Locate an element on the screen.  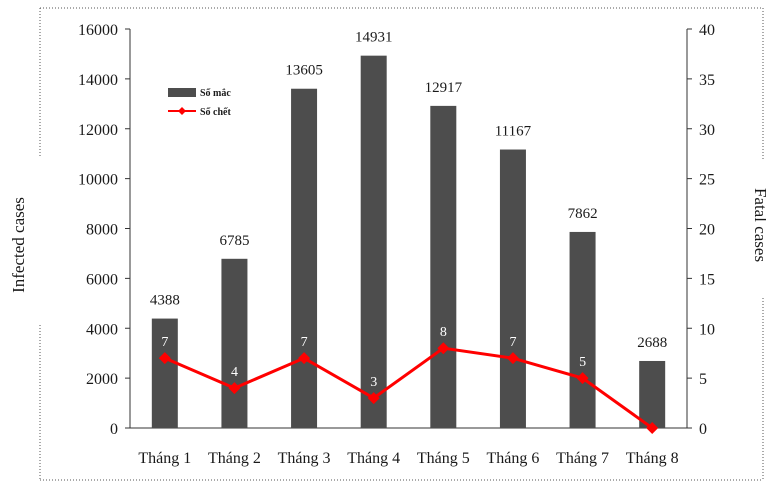
category-label: Tháng 8 is located at coordinates (652, 458).